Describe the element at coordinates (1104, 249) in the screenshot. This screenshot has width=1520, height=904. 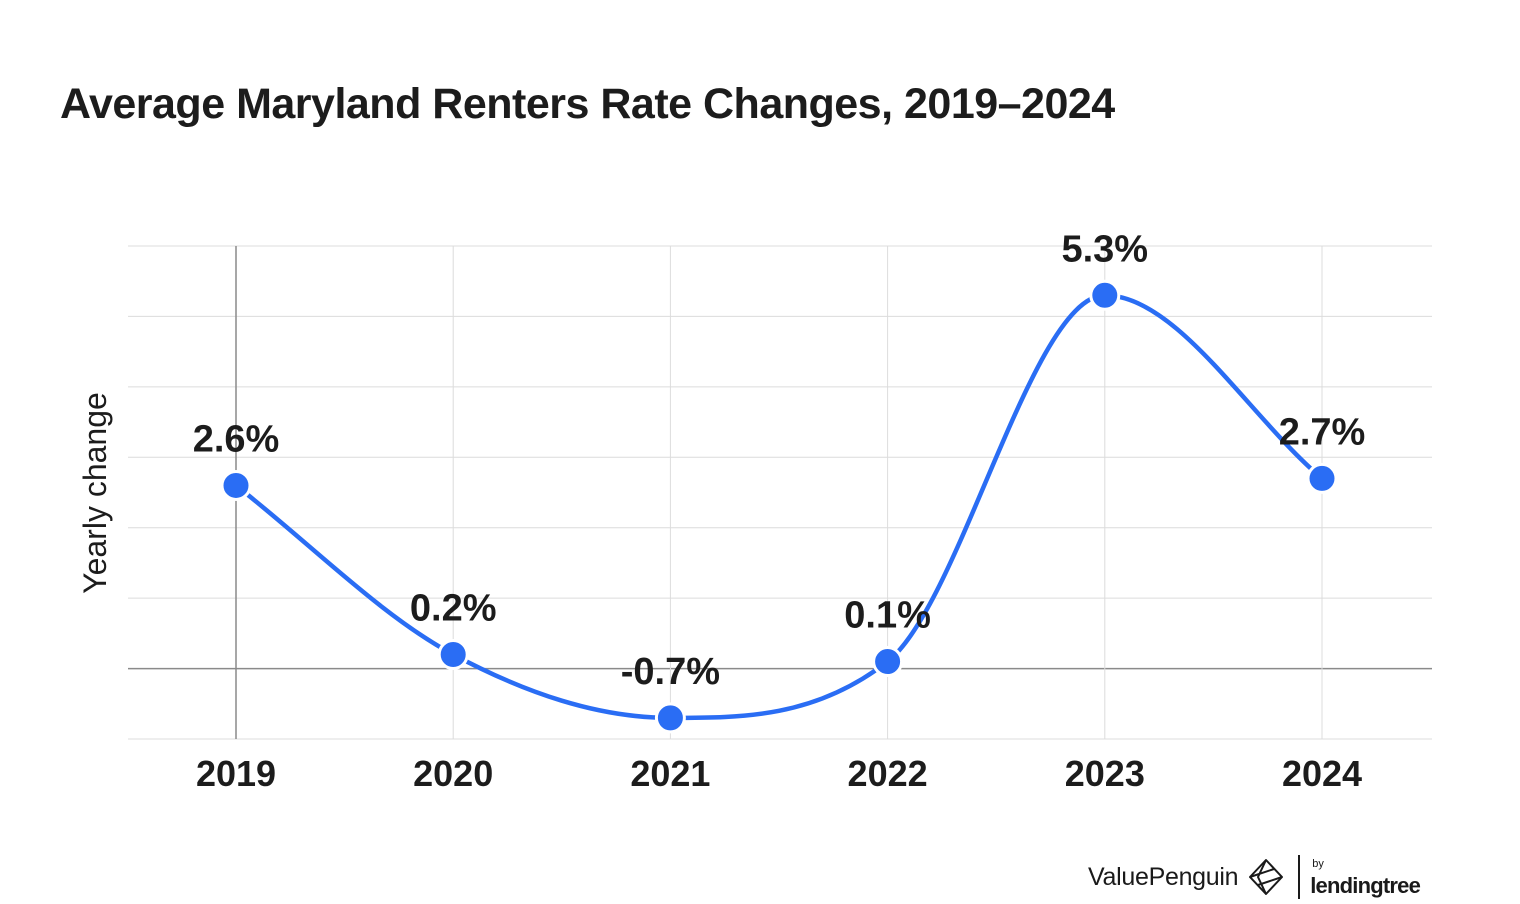
I see `data-label: 5.3%` at that location.